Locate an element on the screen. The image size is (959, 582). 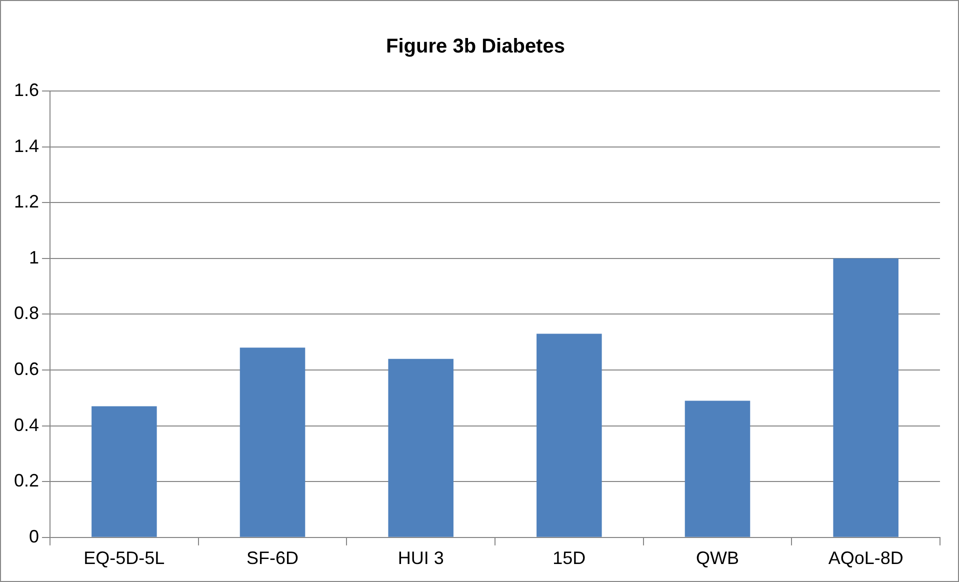
y-tick-label: 1.6 is located at coordinates (27, 90).